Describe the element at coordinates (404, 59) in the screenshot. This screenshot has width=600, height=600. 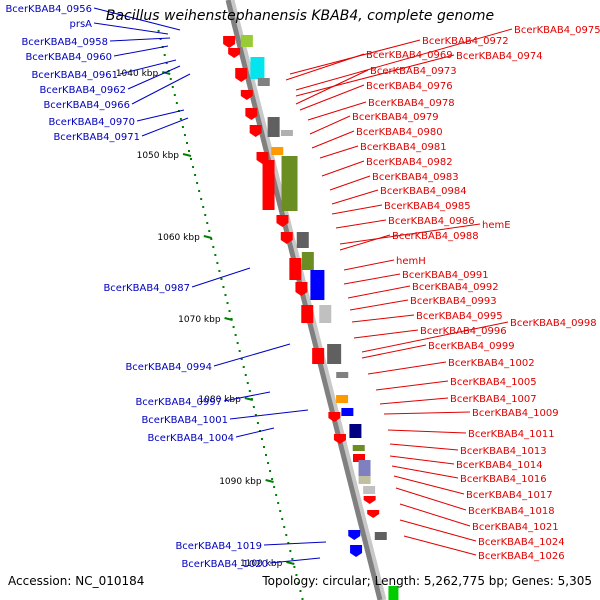
I see `right-BcerKBAB4_0975-leader` at that location.